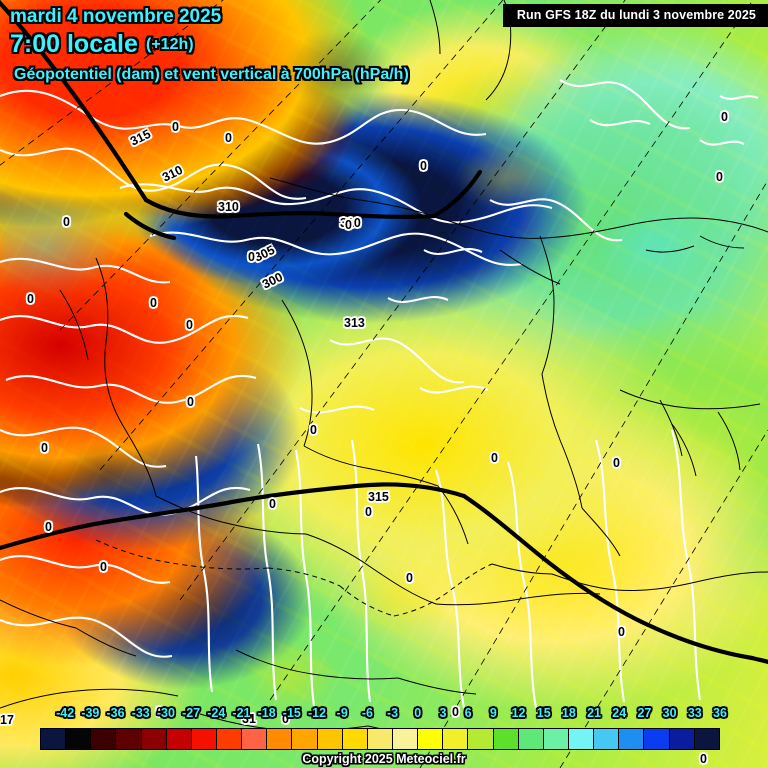 The height and width of the screenshot is (768, 768). I want to click on contour-value-label: 305, so click(264, 253).